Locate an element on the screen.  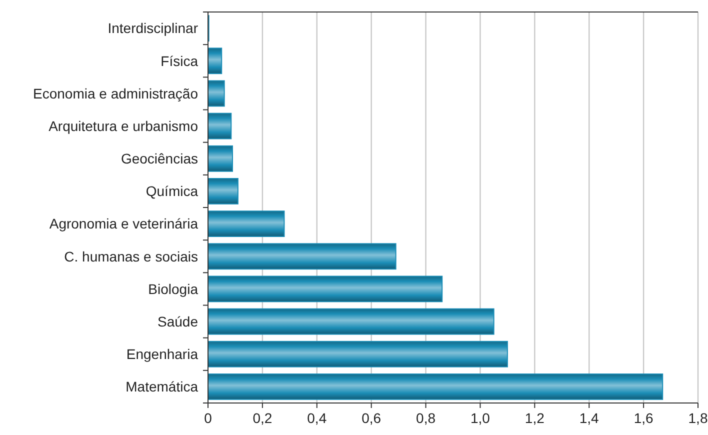
y-tick-label: Interdisciplinar is located at coordinates (153, 28).